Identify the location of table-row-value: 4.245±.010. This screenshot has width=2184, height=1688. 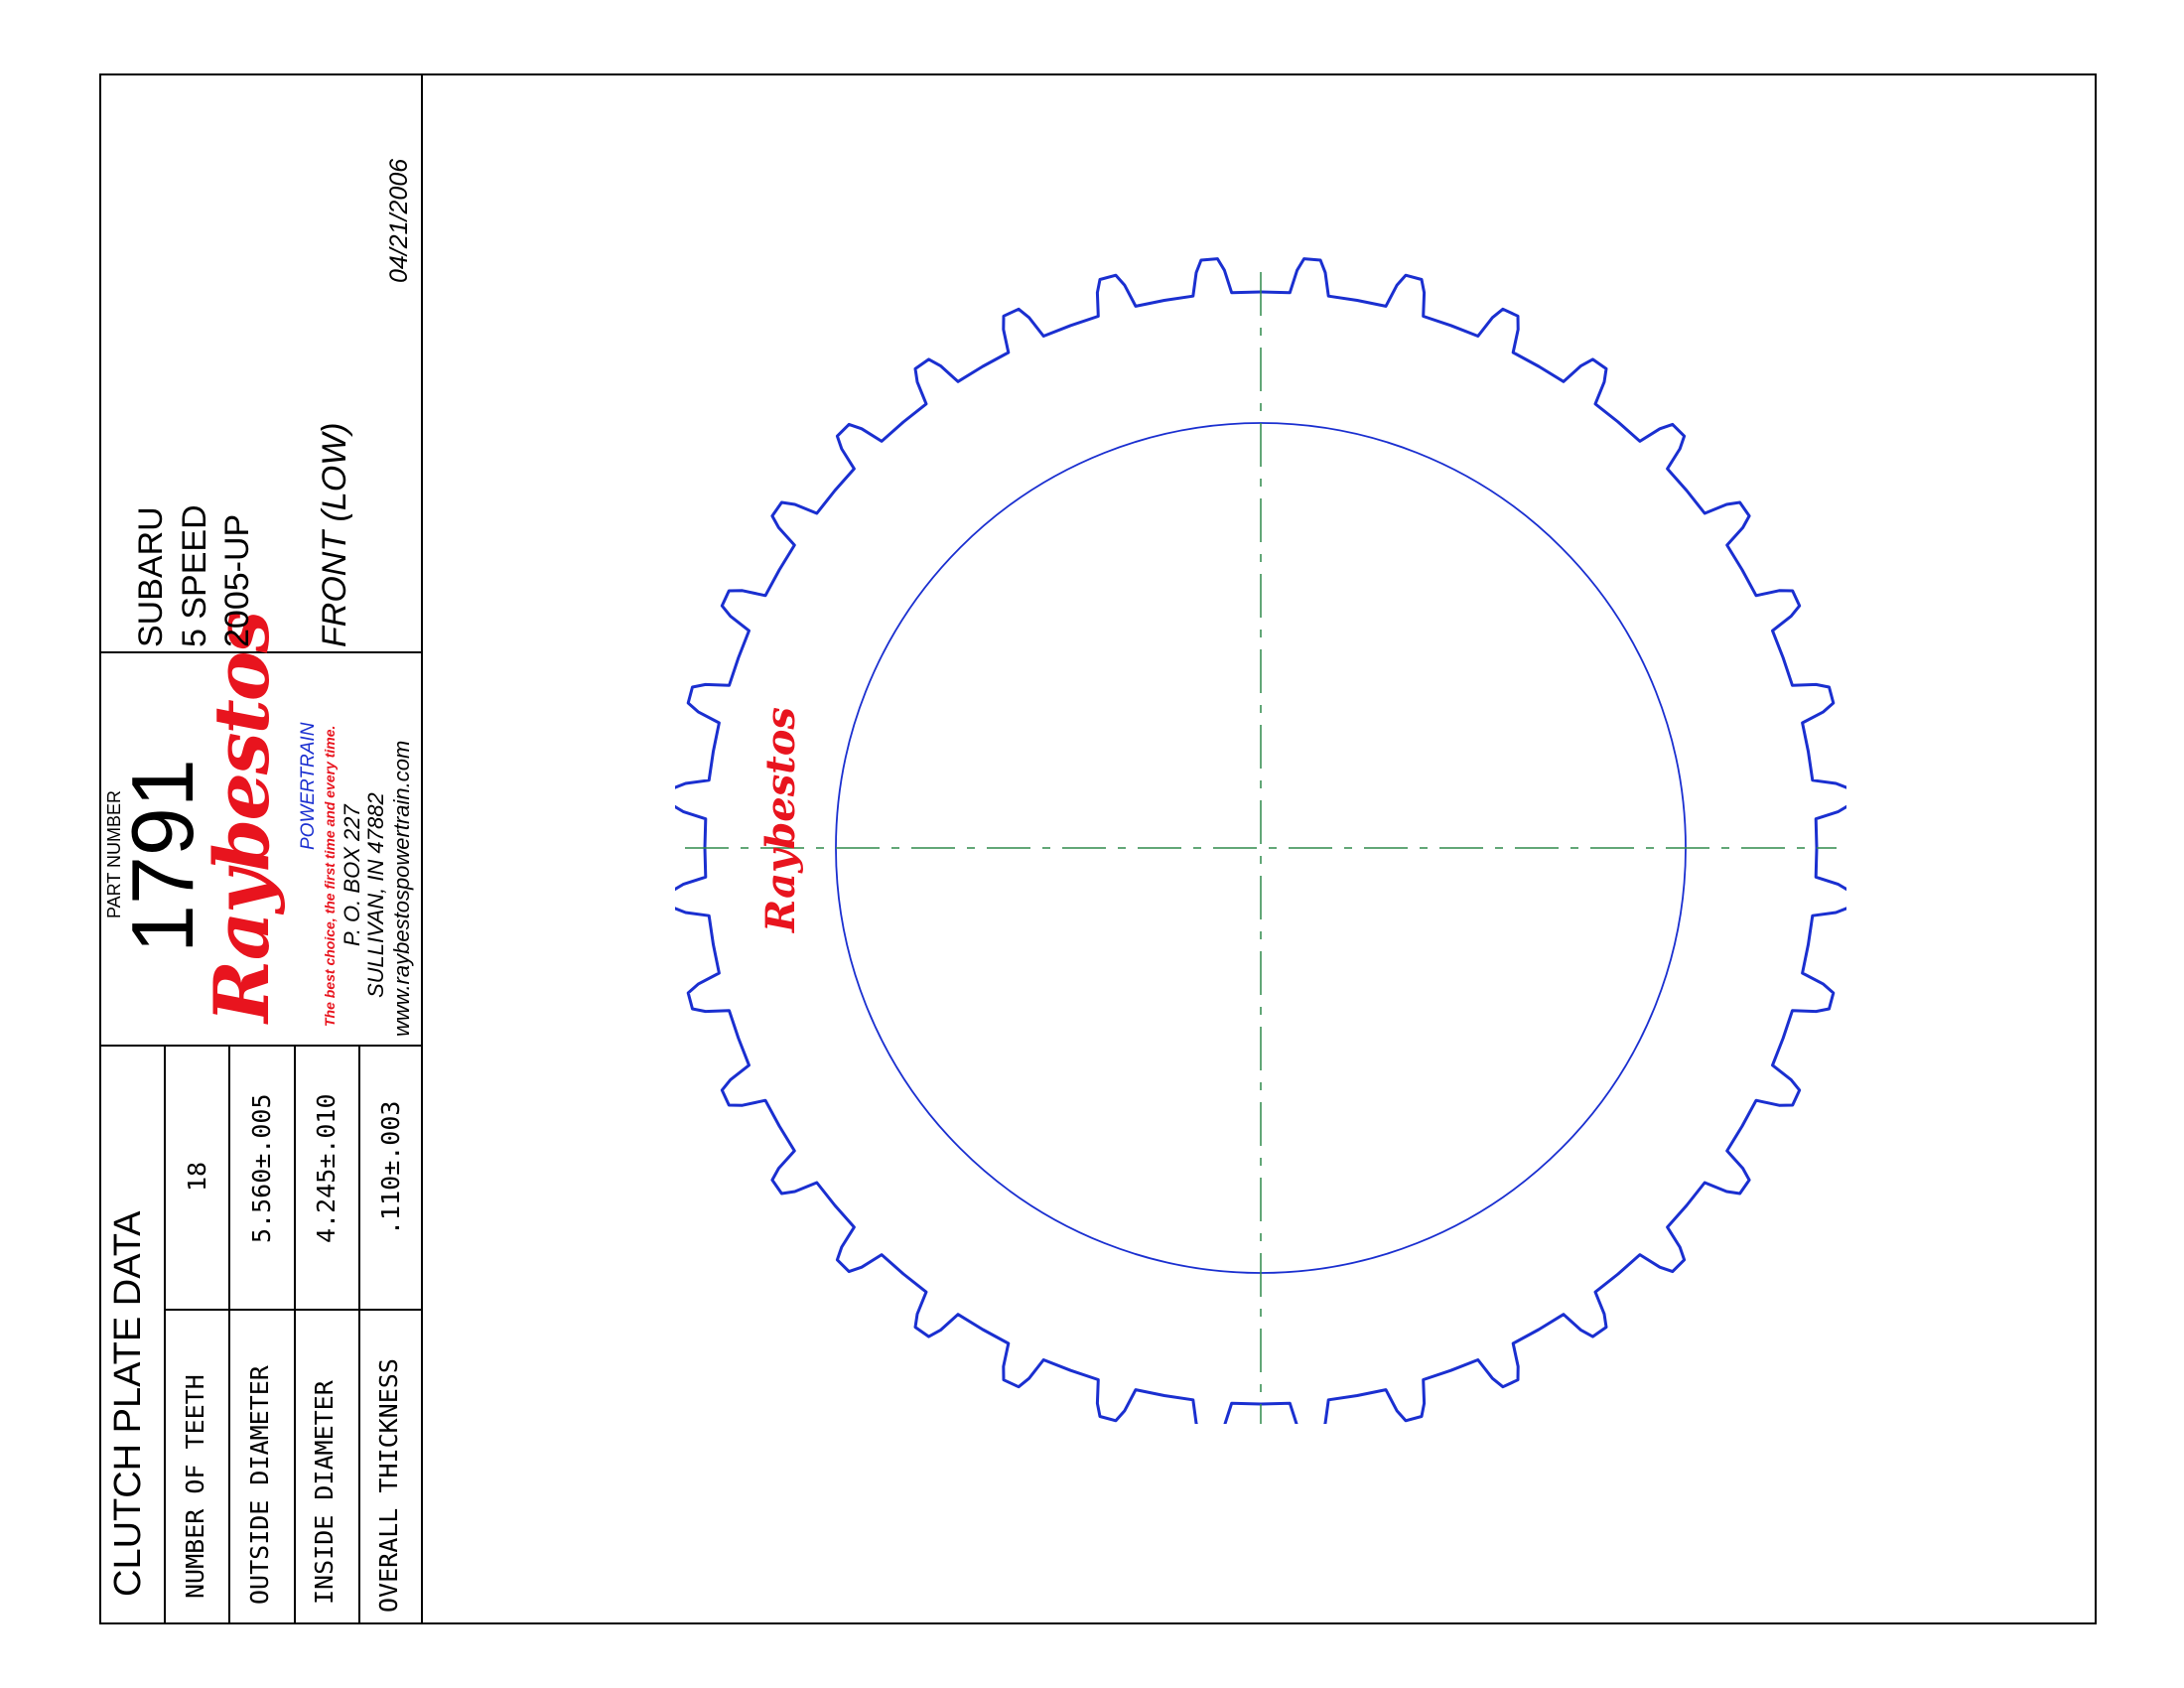
(326, 1168).